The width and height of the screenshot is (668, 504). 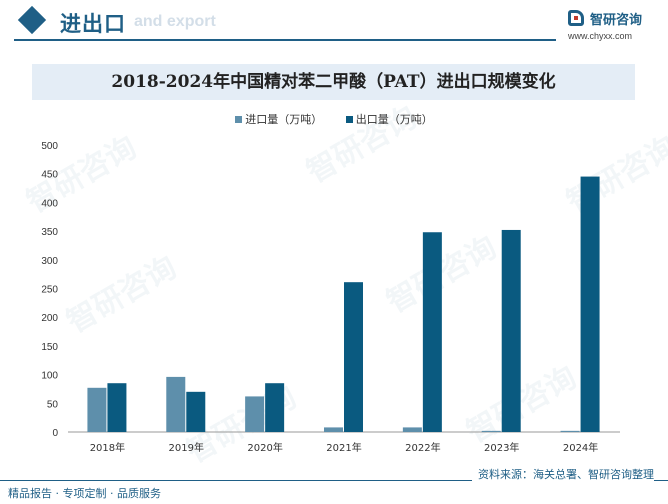 I want to click on brand-name: 智研咨询, so click(x=616, y=20).